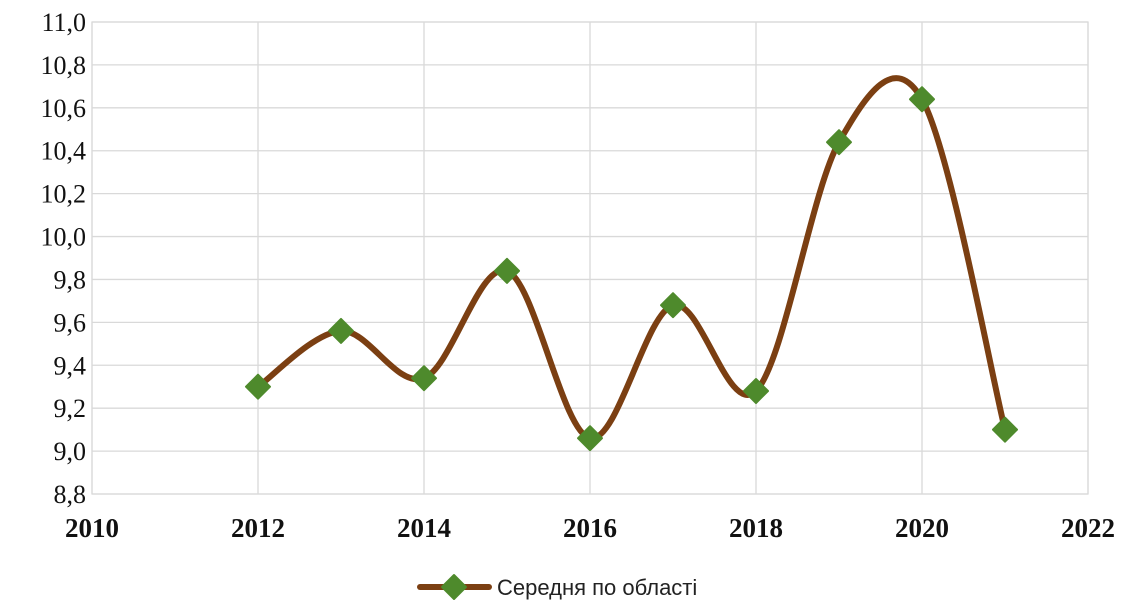 Image resolution: width=1135 pixels, height=606 pixels. I want to click on x-tick-label: 2016, so click(590, 528).